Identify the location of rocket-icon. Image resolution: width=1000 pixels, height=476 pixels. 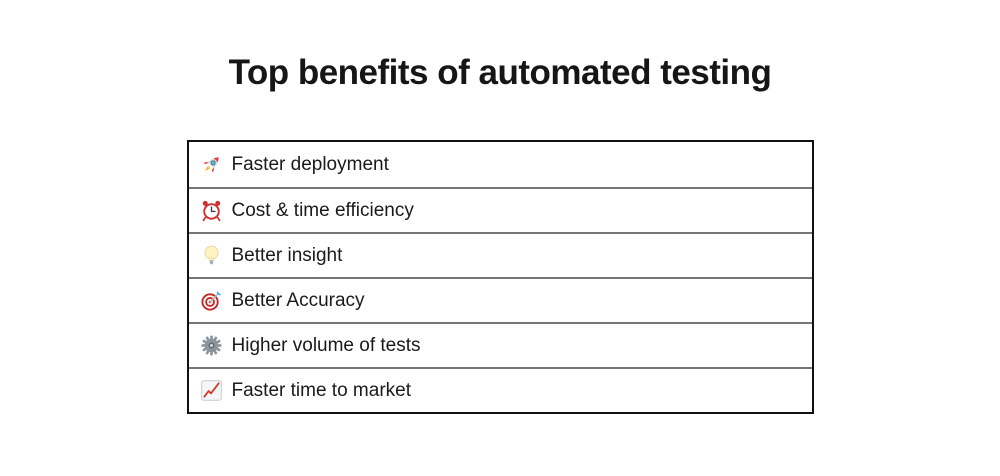
(211, 164).